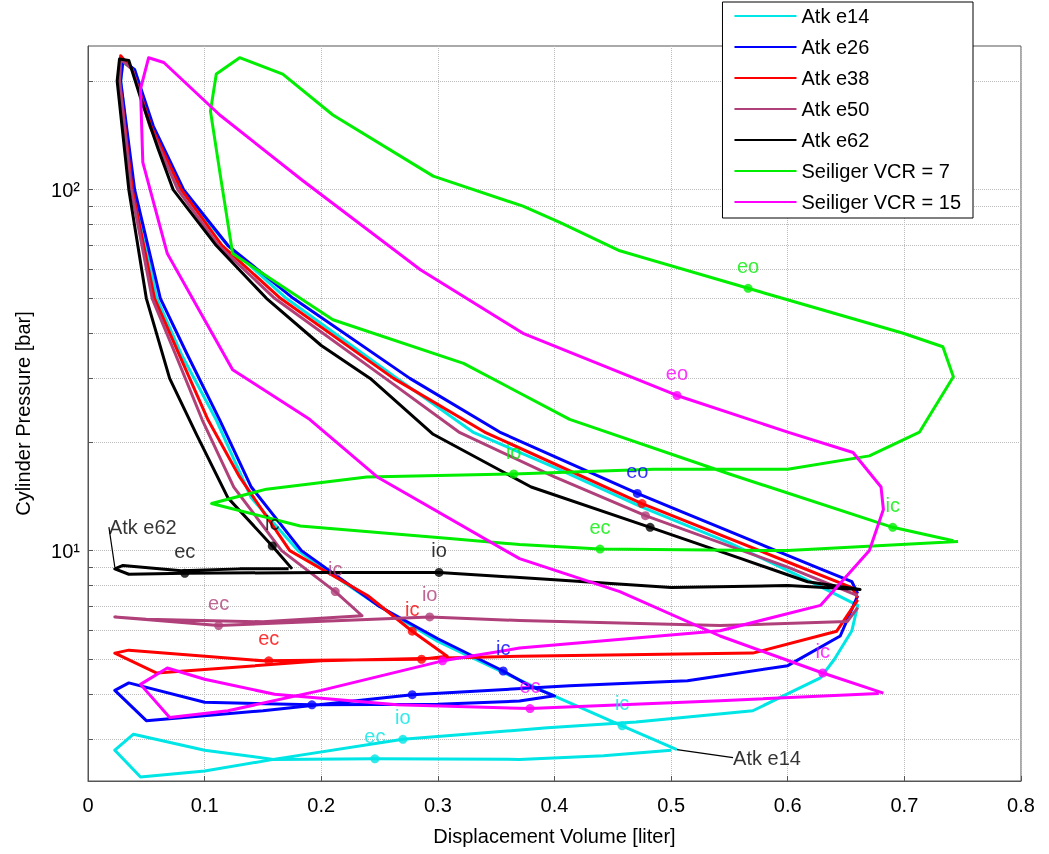 The image size is (1049, 854). What do you see at coordinates (835, 78) in the screenshot?
I see `legend-label: Atk e38` at bounding box center [835, 78].